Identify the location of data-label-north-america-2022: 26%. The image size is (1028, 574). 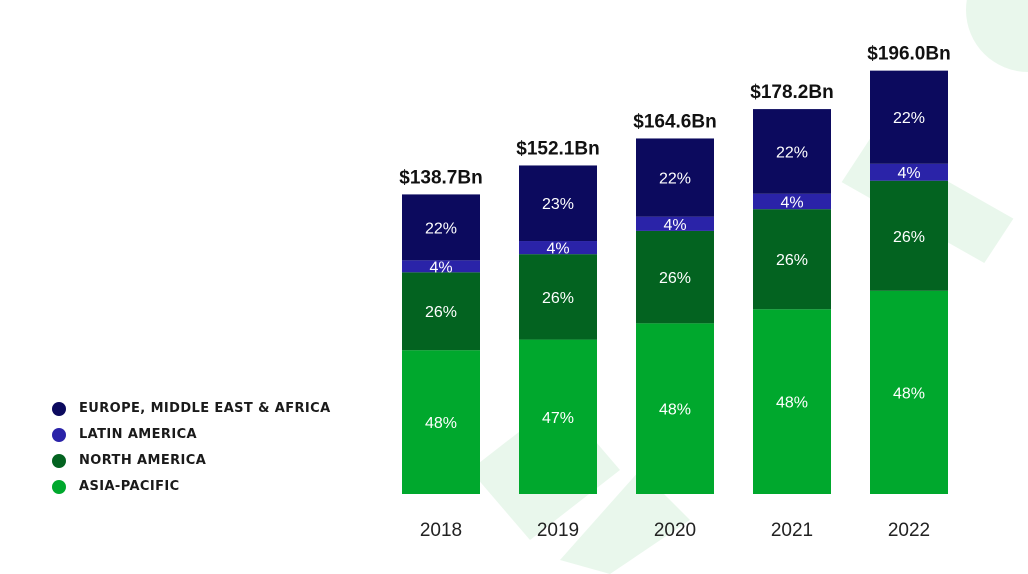
(909, 237).